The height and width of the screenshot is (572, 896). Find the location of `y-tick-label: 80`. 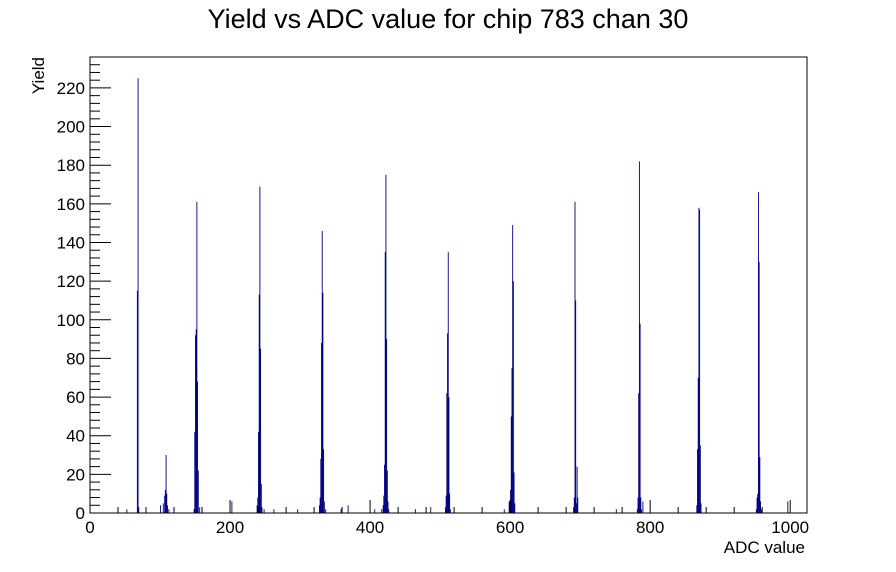

y-tick-label: 80 is located at coordinates (75, 358).